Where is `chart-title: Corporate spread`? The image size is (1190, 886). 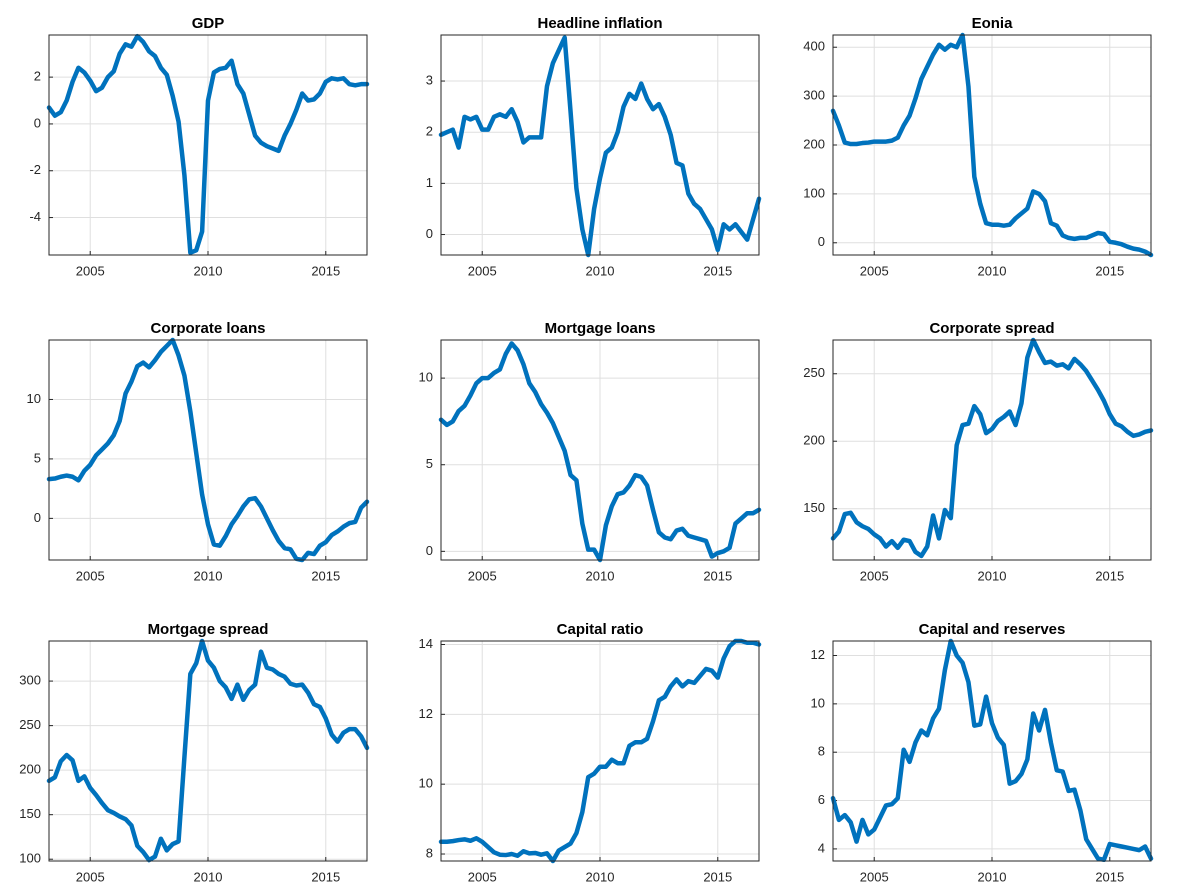 chart-title: Corporate spread is located at coordinates (991, 328).